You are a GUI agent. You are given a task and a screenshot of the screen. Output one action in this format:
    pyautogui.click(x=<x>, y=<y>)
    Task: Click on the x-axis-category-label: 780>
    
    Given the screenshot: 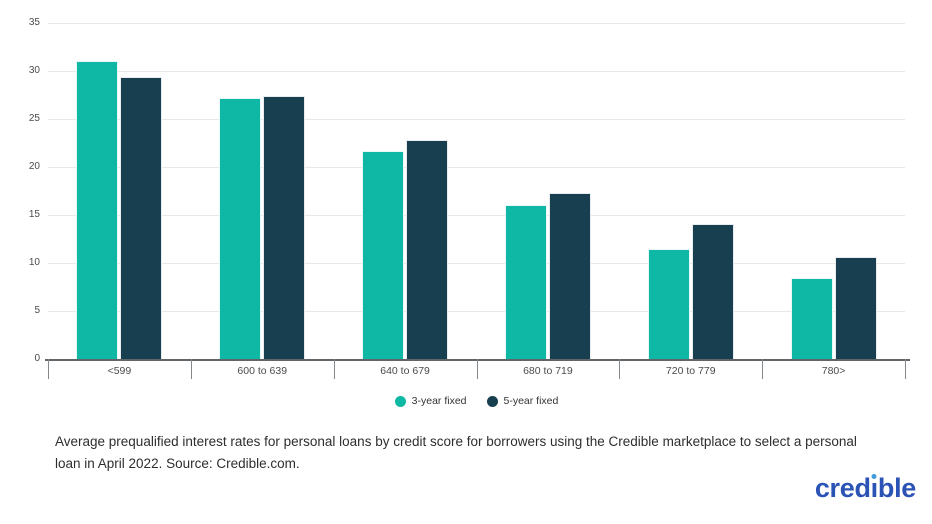 What is the action you would take?
    pyautogui.click(x=833, y=371)
    